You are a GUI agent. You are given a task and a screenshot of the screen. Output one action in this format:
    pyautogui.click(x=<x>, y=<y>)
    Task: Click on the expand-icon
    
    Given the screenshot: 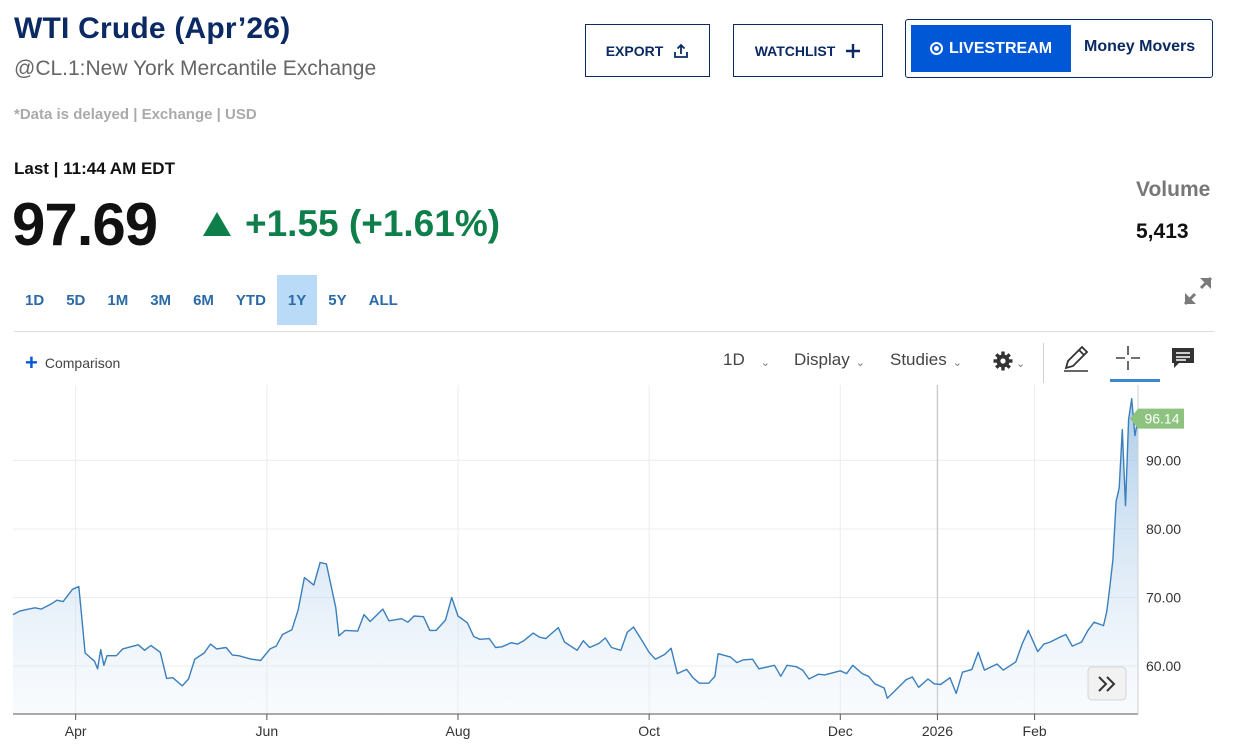 What is the action you would take?
    pyautogui.click(x=1198, y=291)
    